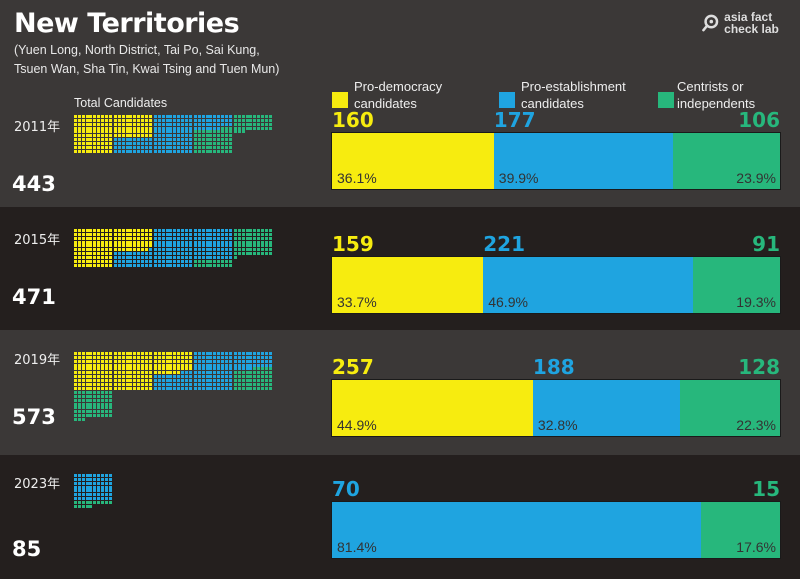 This screenshot has width=800, height=579. Describe the element at coordinates (34, 417) in the screenshot. I see `total-candidates: 573` at that location.